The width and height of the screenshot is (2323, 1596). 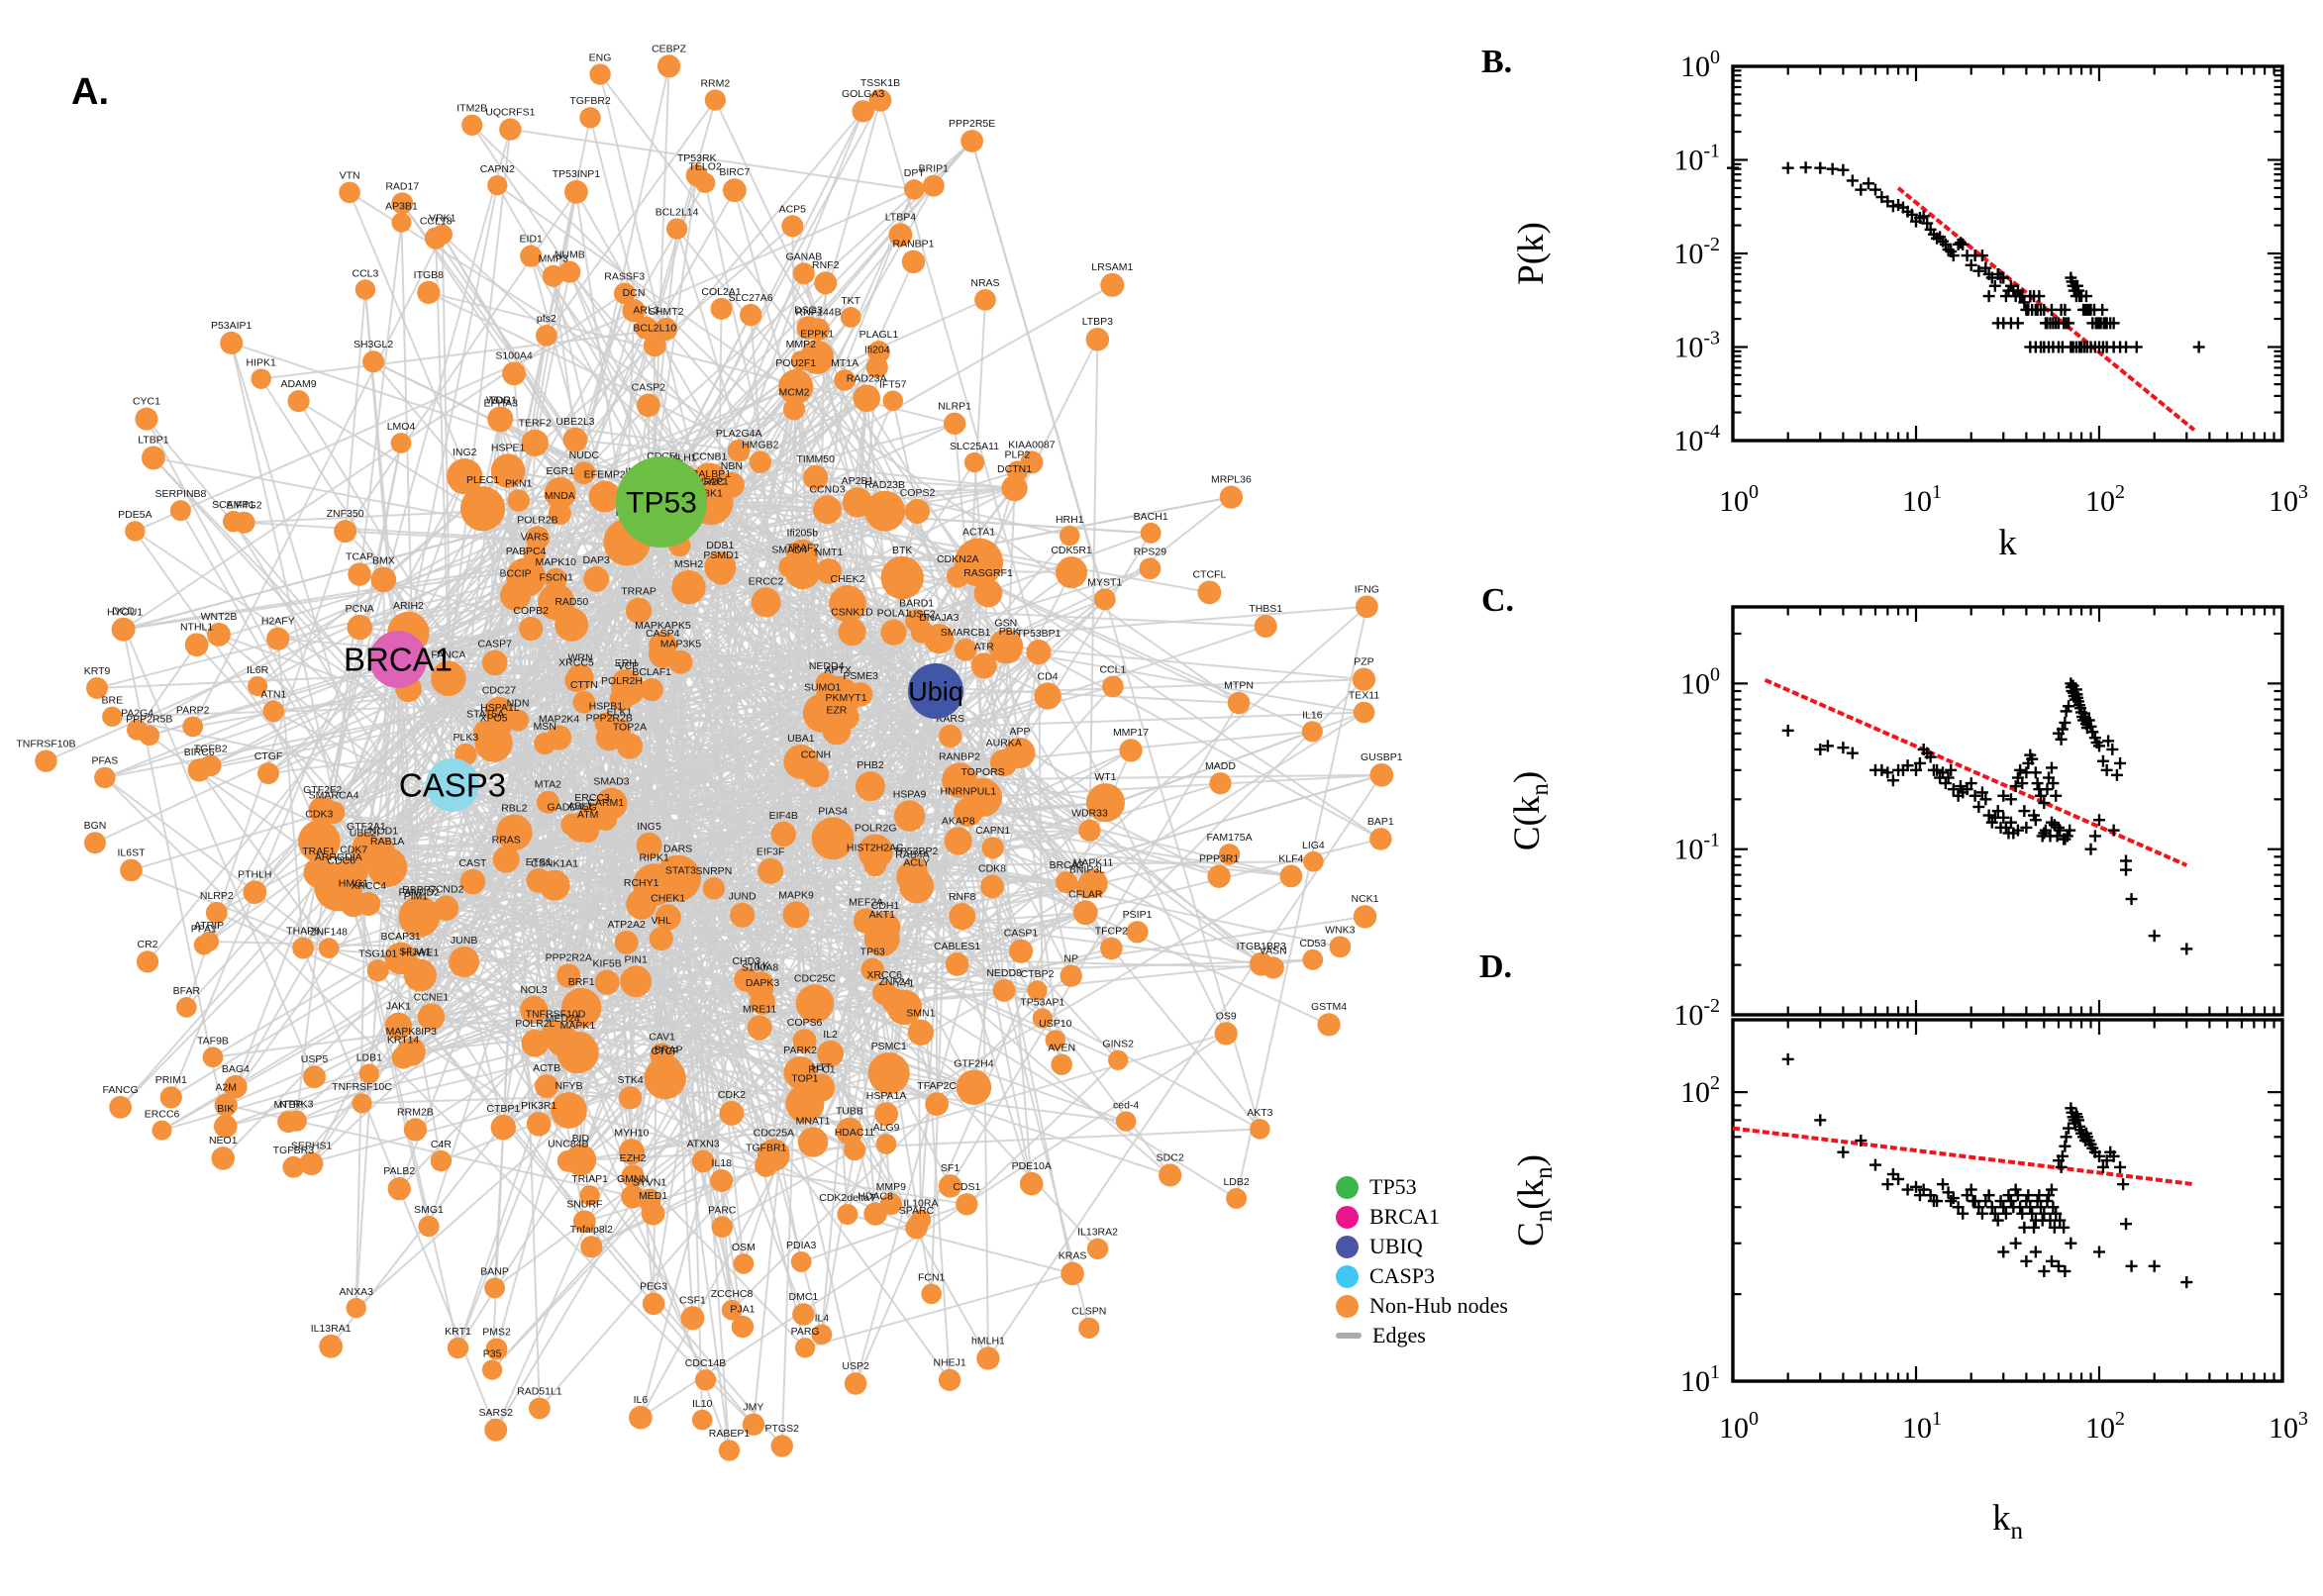 I want to click on network-node-label: VASN, so click(x=1274, y=950).